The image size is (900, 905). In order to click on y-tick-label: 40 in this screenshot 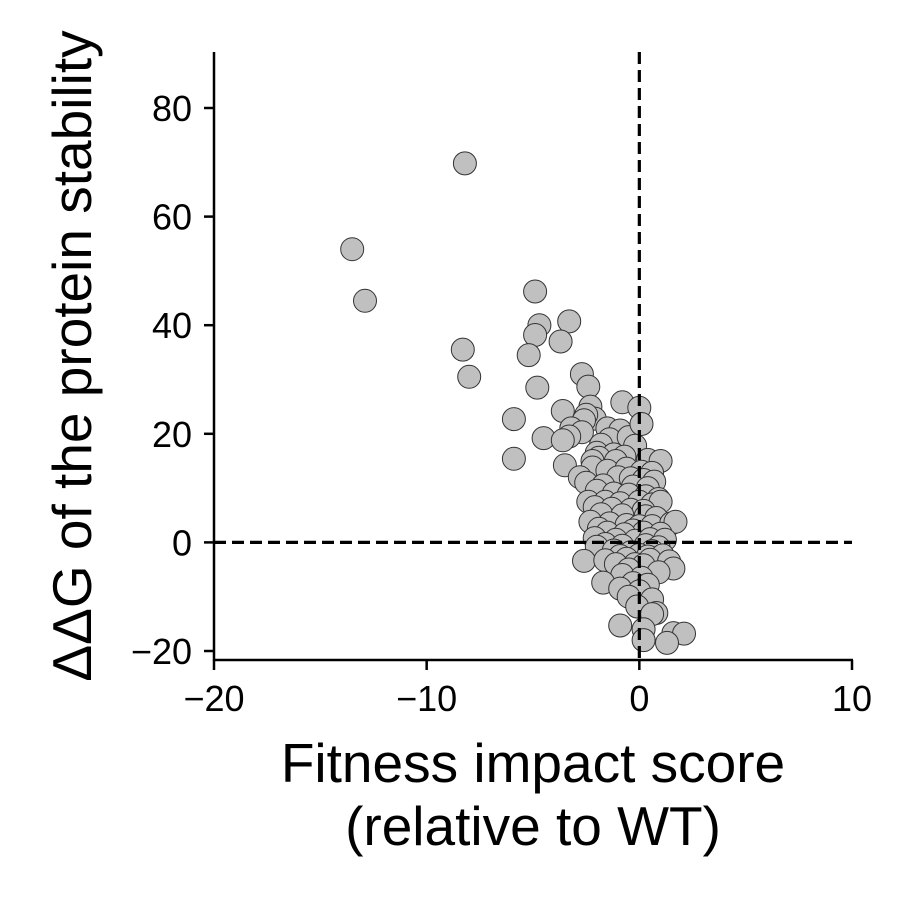, I will do `click(172, 325)`.